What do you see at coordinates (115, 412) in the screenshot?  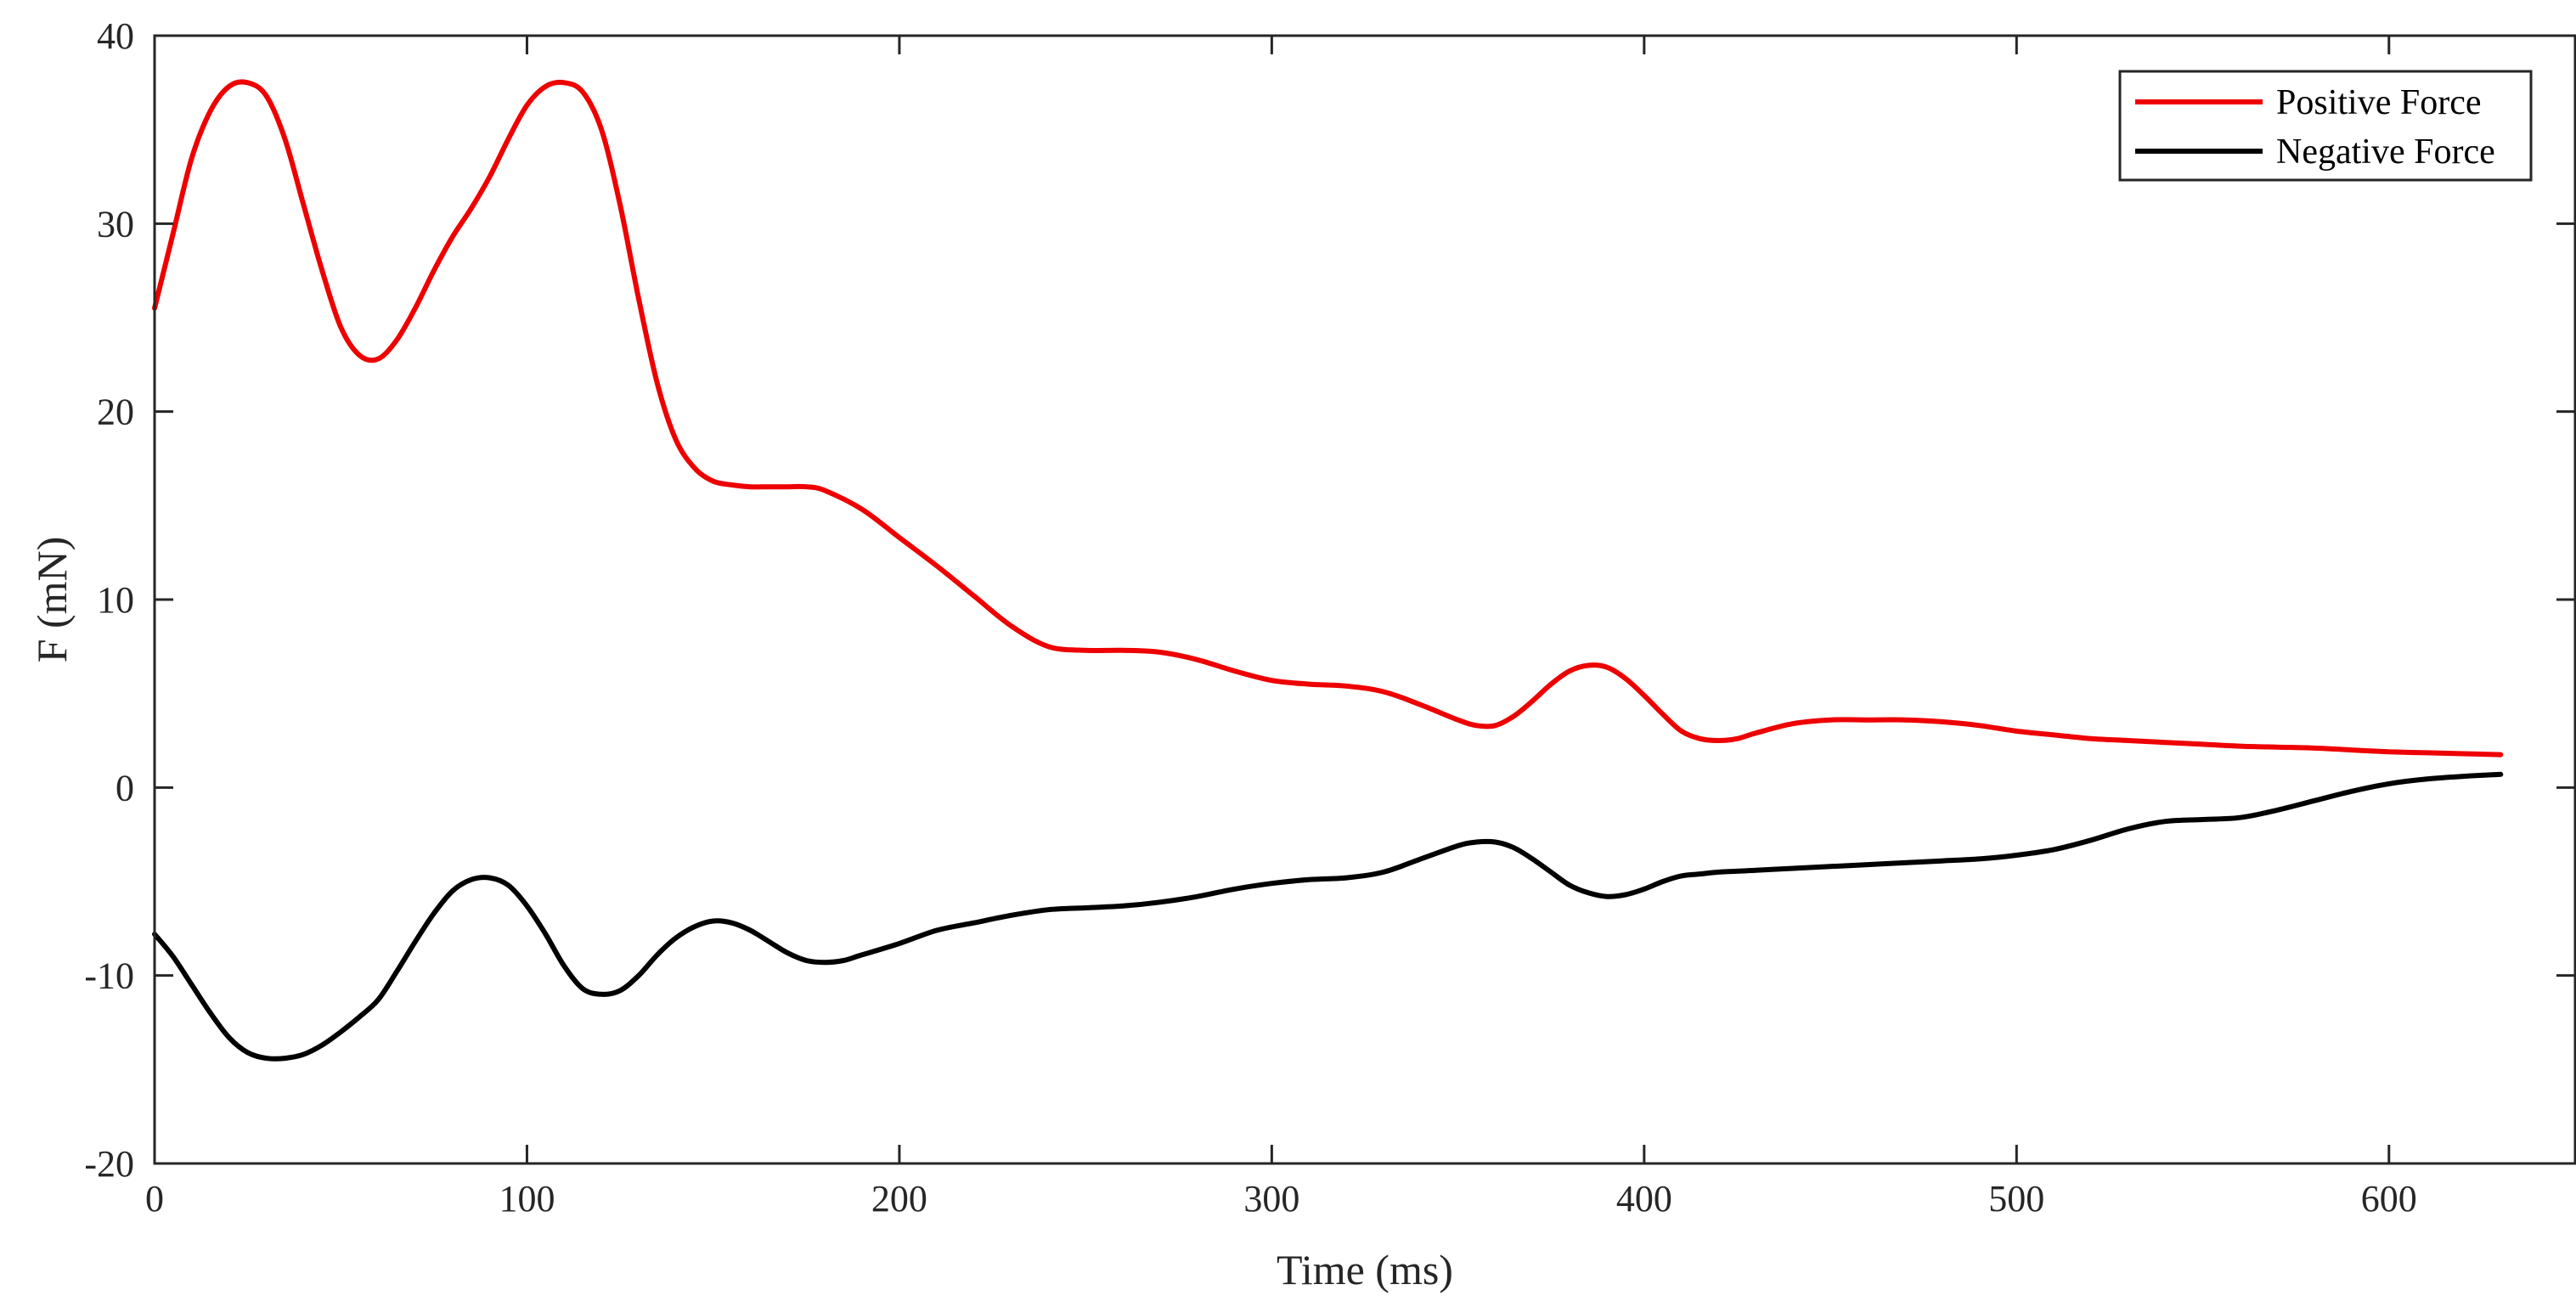 I see `y-tick-label: 20` at bounding box center [115, 412].